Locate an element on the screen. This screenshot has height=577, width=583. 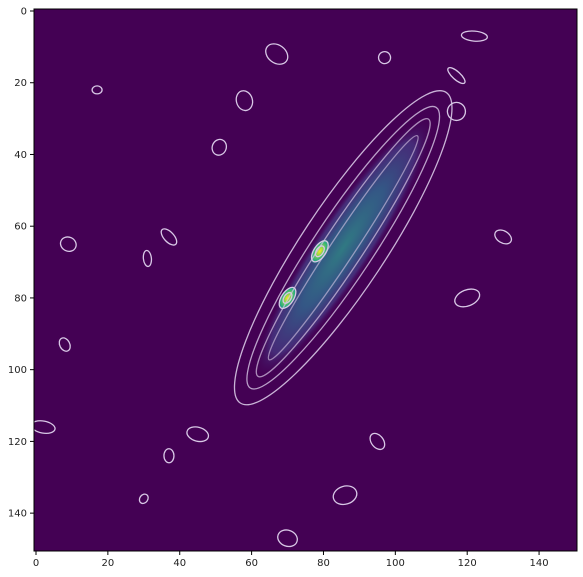
ridge-contour is located at coordinates (343, 247).